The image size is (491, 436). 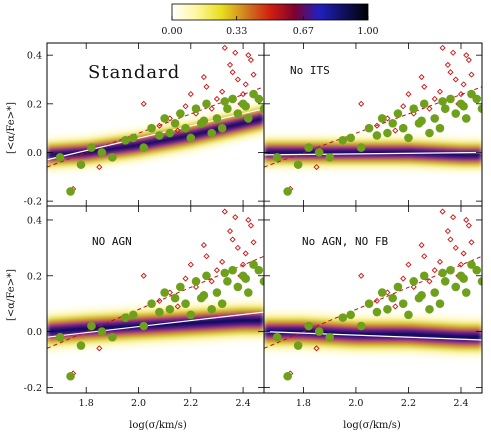 I want to click on y-tick-label: 0.0, so click(x=34, y=153).